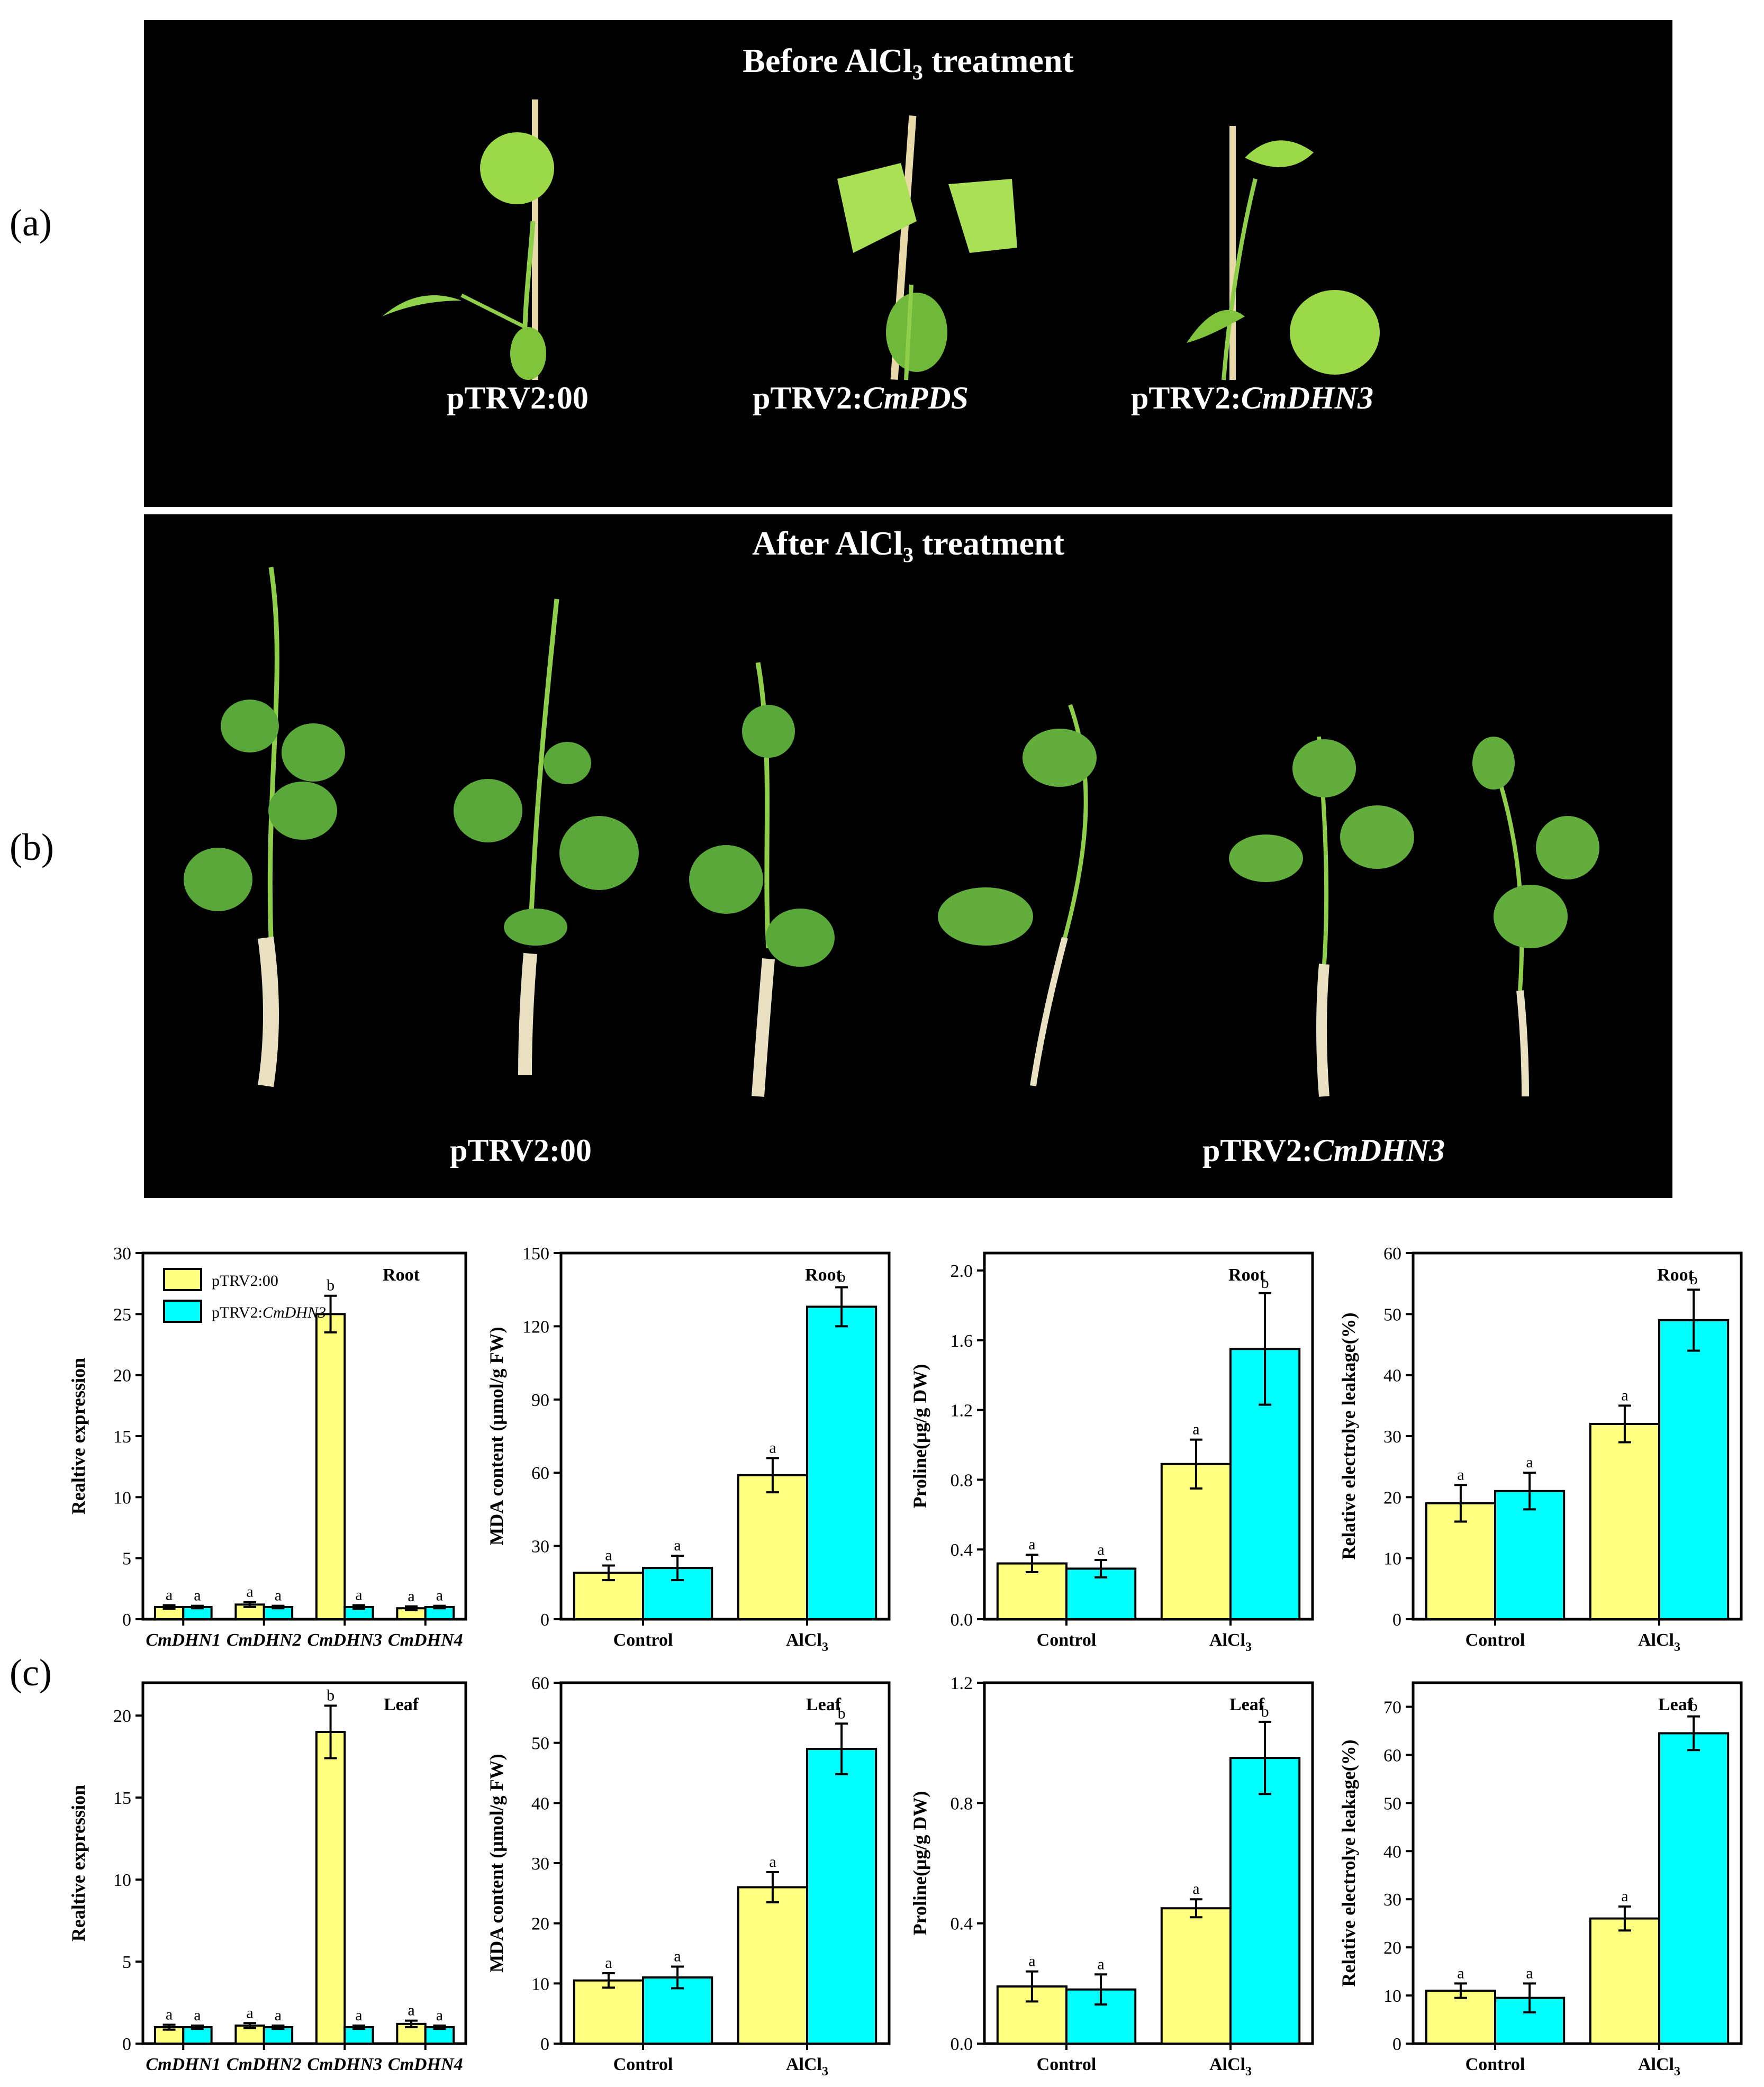 The width and height of the screenshot is (1764, 2087). I want to click on y-tick-label: 1.6, so click(962, 1341).